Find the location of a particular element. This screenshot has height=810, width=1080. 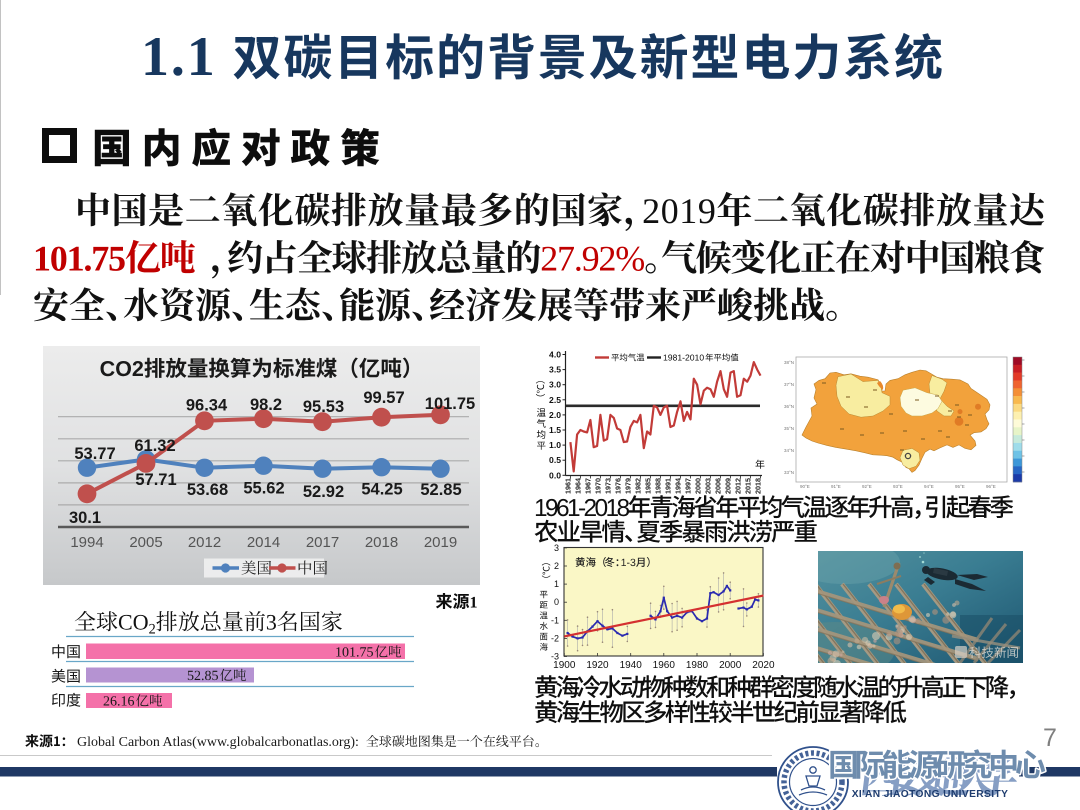

svg-text: 3 is located at coordinates (556, 548).